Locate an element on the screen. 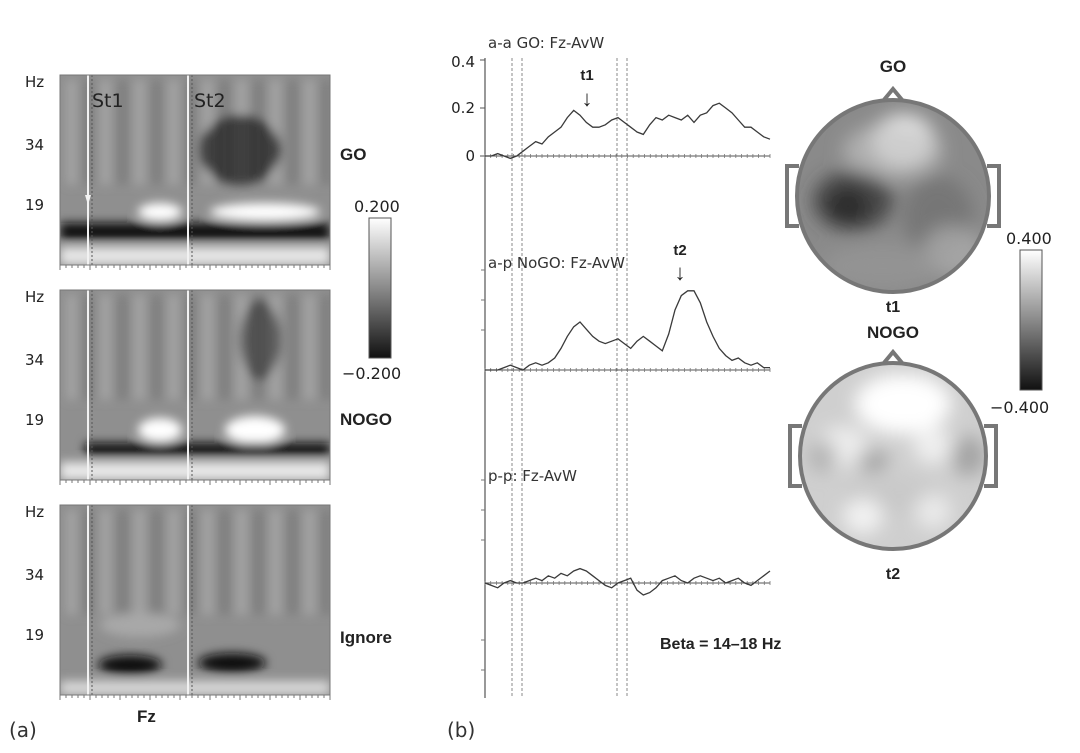 The image size is (1080, 753). panel-a-label: (a) is located at coordinates (23, 730).